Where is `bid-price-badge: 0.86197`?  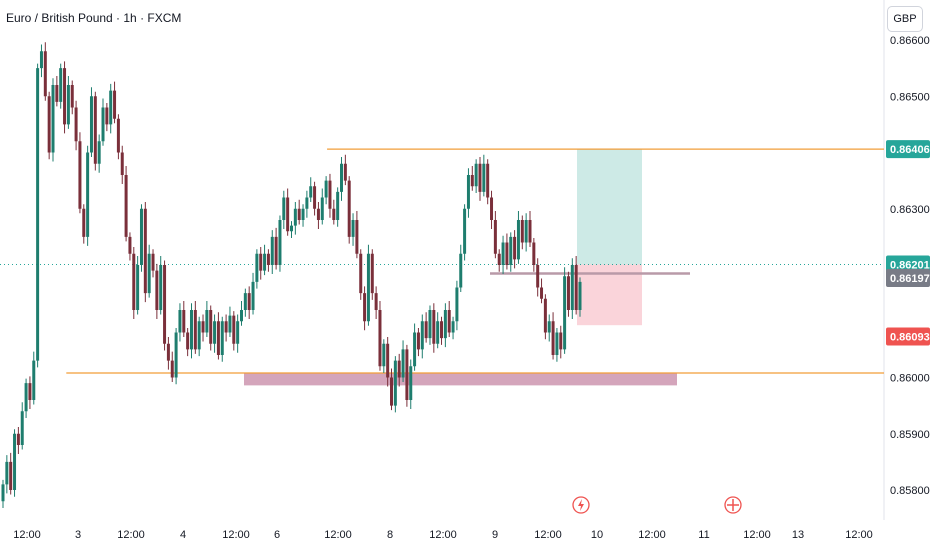 bid-price-badge: 0.86197 is located at coordinates (910, 279).